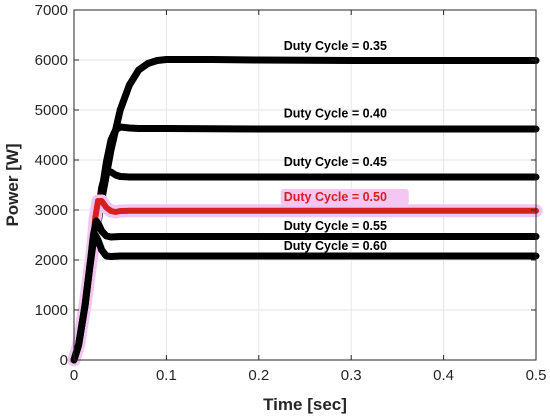 The image size is (550, 417). Describe the element at coordinates (335, 197) in the screenshot. I see `series-annotation: Duty Cycle = 0.50` at that location.